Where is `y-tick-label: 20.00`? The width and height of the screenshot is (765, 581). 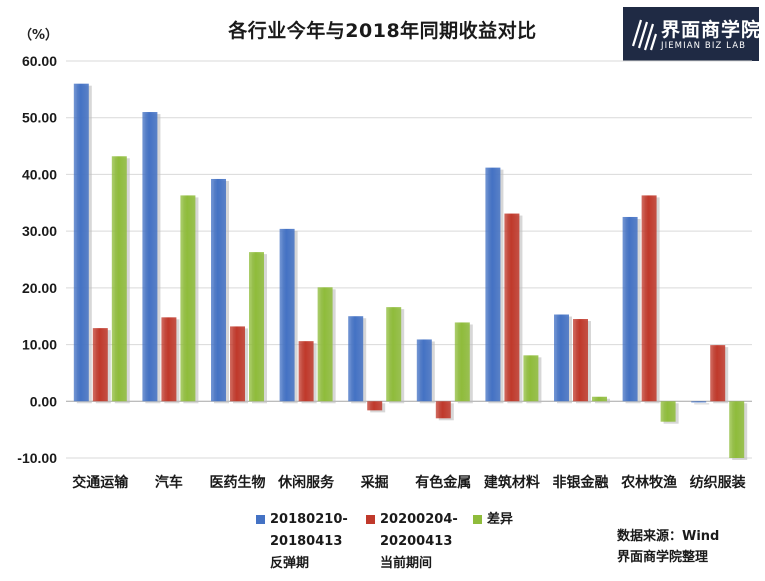 y-tick-label: 20.00 is located at coordinates (39, 288).